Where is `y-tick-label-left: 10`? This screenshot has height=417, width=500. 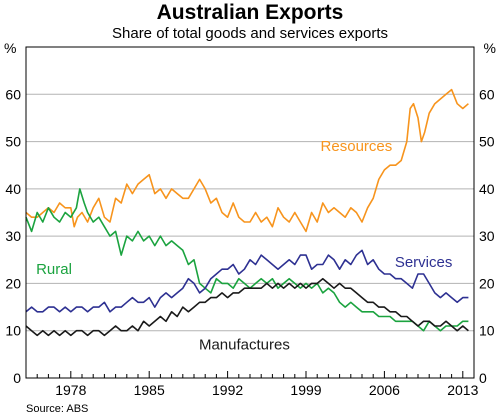
y-tick-label-left: 10 is located at coordinates (13, 331).